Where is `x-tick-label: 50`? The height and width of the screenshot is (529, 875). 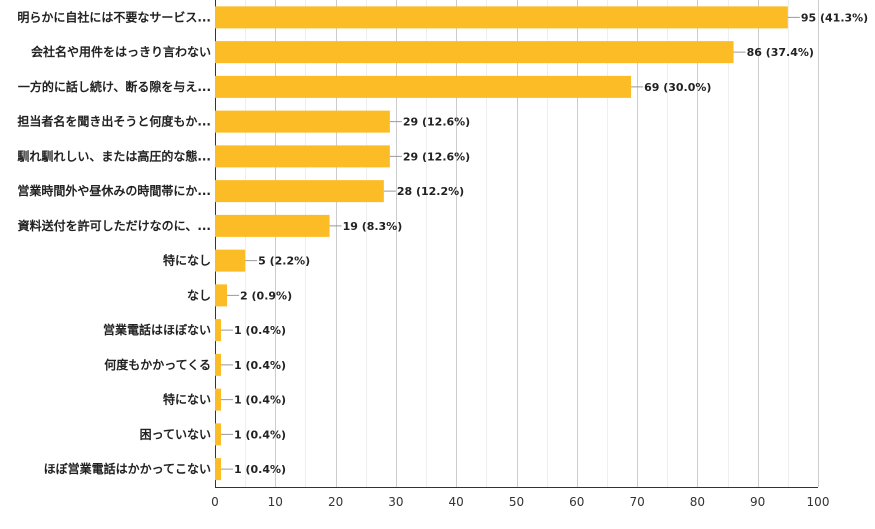 x-tick-label: 50 is located at coordinates (516, 502).